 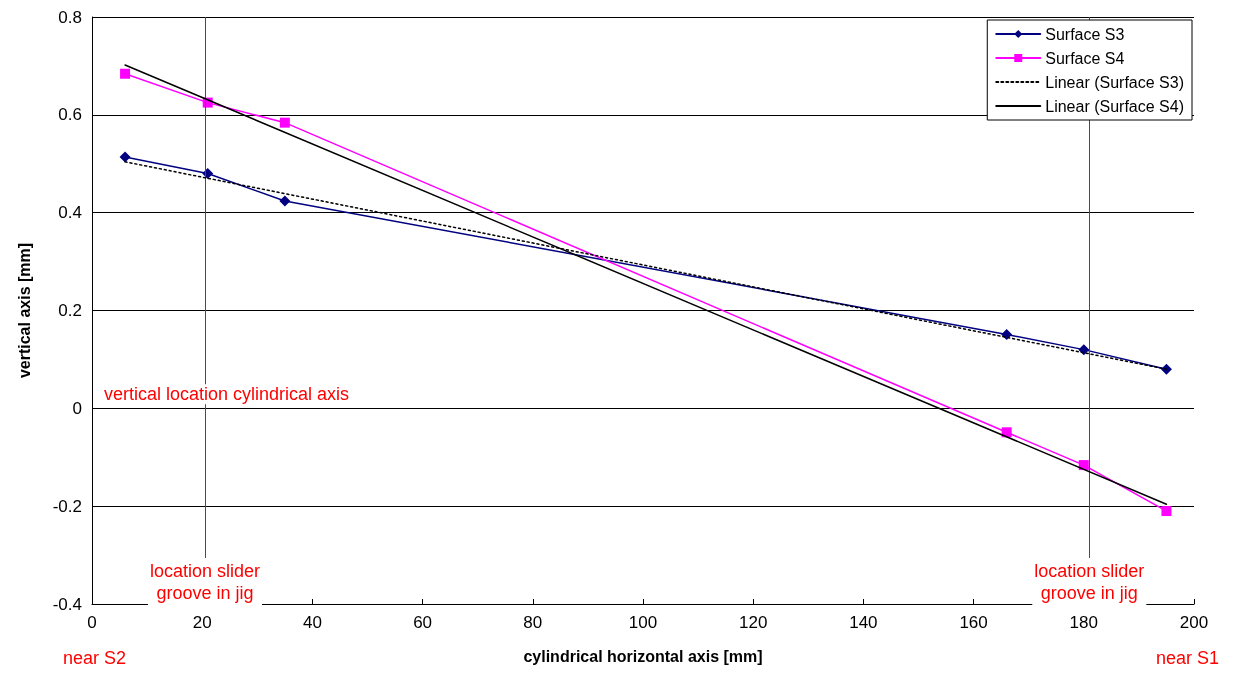 I want to click on text: near S1, so click(x=1187, y=658).